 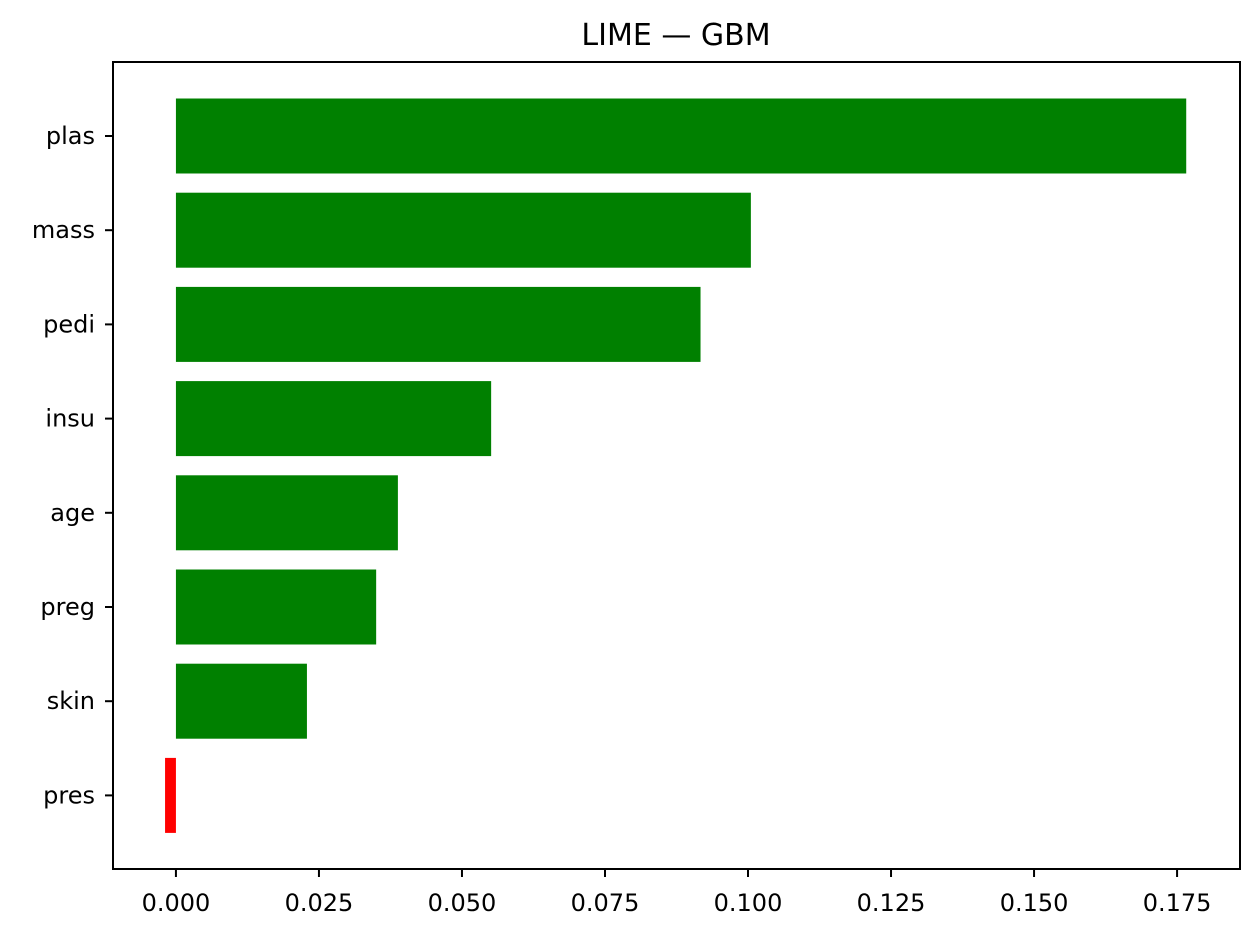 I want to click on bar-preg, so click(x=276, y=607).